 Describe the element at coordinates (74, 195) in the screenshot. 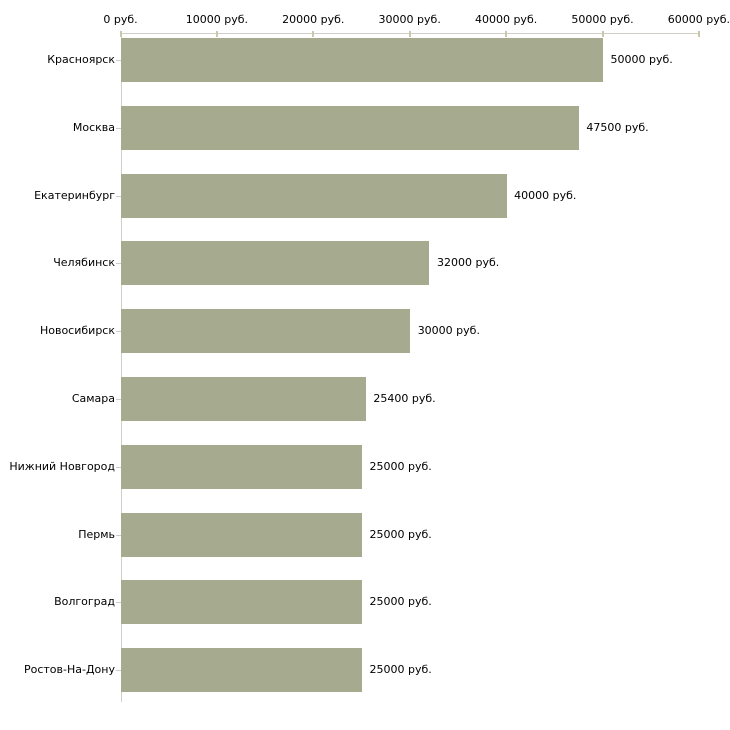

I see `category-label: Екатеринбург` at that location.